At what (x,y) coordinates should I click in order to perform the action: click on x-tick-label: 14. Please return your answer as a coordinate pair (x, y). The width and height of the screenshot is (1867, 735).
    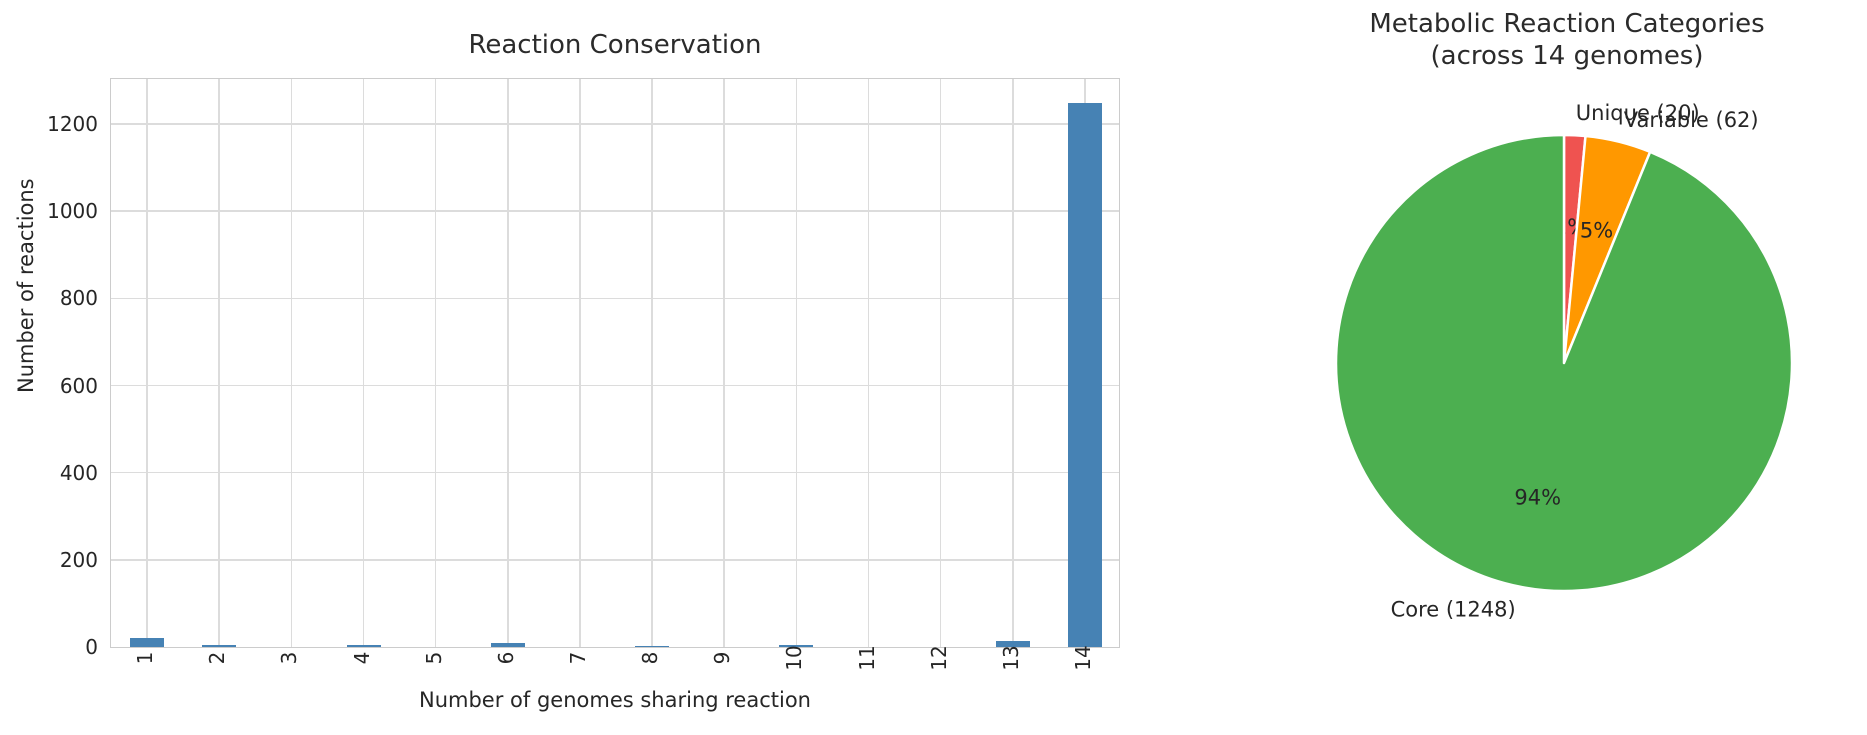
    Looking at the image, I should click on (1082, 658).